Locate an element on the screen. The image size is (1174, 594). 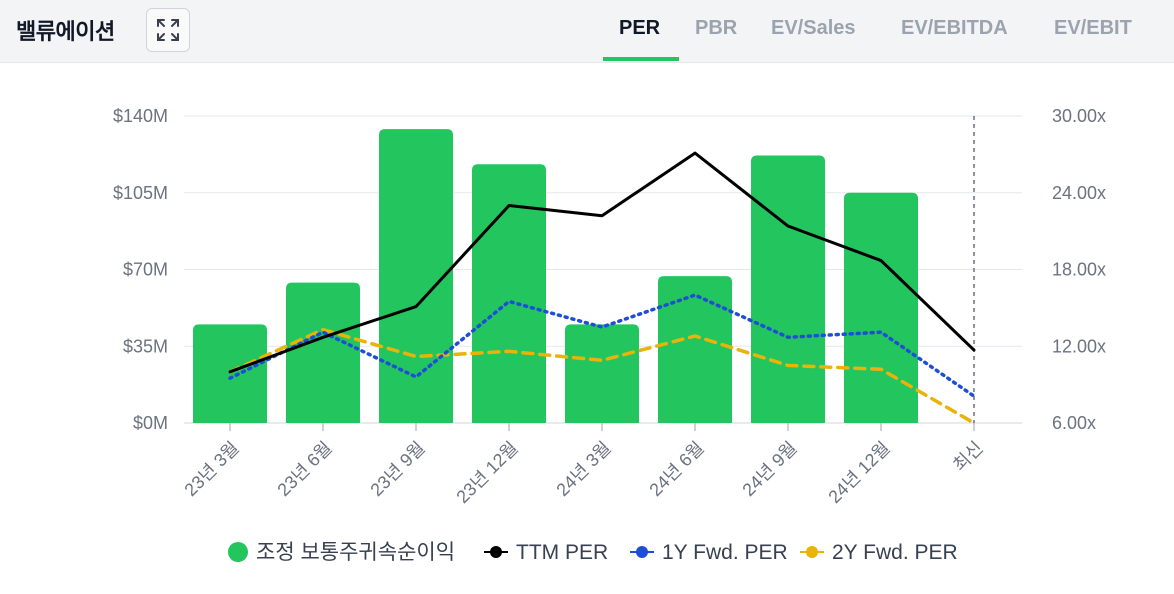
page-title: 밸류에이션 is located at coordinates (65, 32).